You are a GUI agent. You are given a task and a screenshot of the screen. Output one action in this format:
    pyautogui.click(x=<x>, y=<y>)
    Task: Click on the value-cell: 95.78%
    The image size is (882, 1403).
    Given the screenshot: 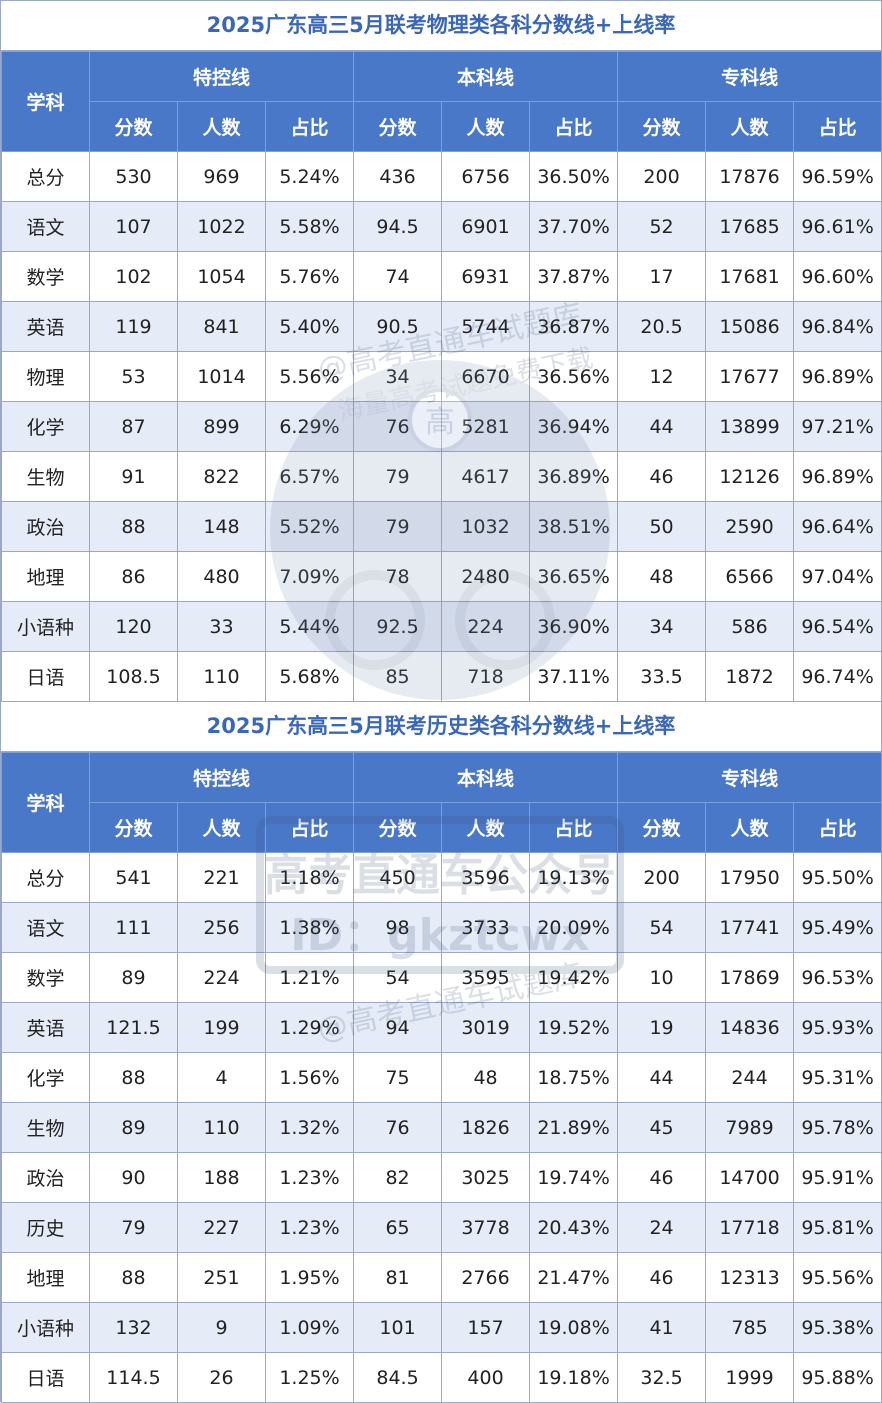 What is the action you would take?
    pyautogui.click(x=837, y=1127)
    